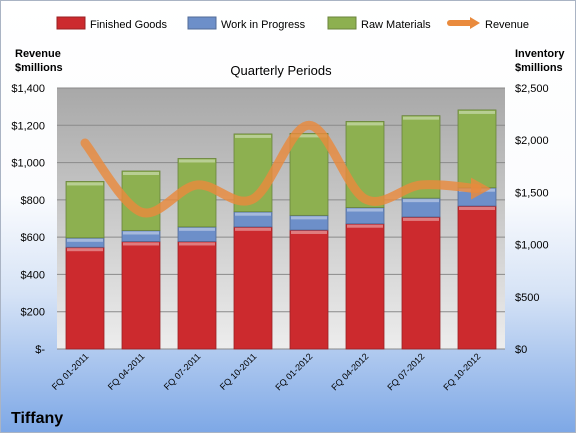  I want to click on right-tick-label: $0, so click(521, 350).